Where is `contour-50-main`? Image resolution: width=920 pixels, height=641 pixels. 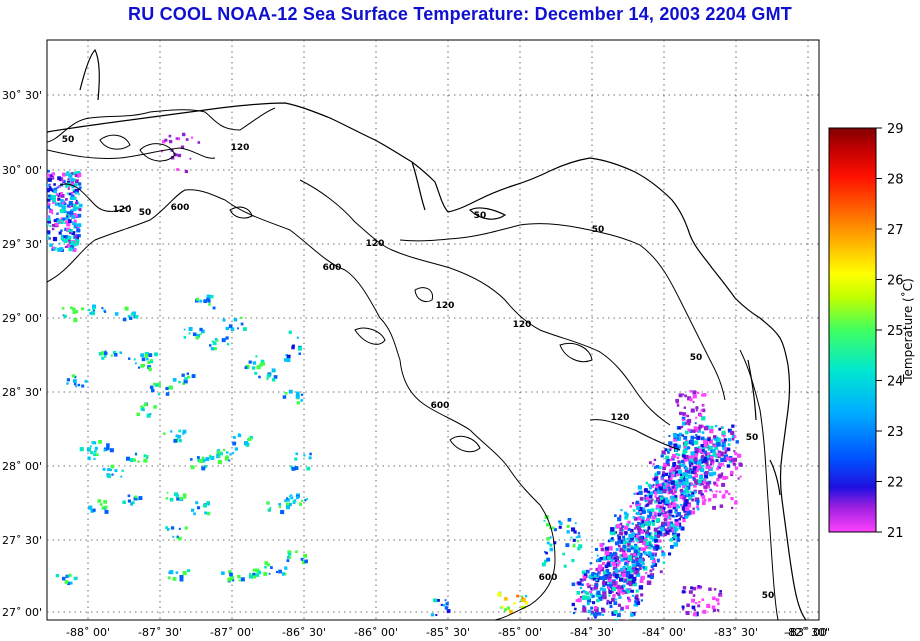
contour-50-main is located at coordinates (562, 312).